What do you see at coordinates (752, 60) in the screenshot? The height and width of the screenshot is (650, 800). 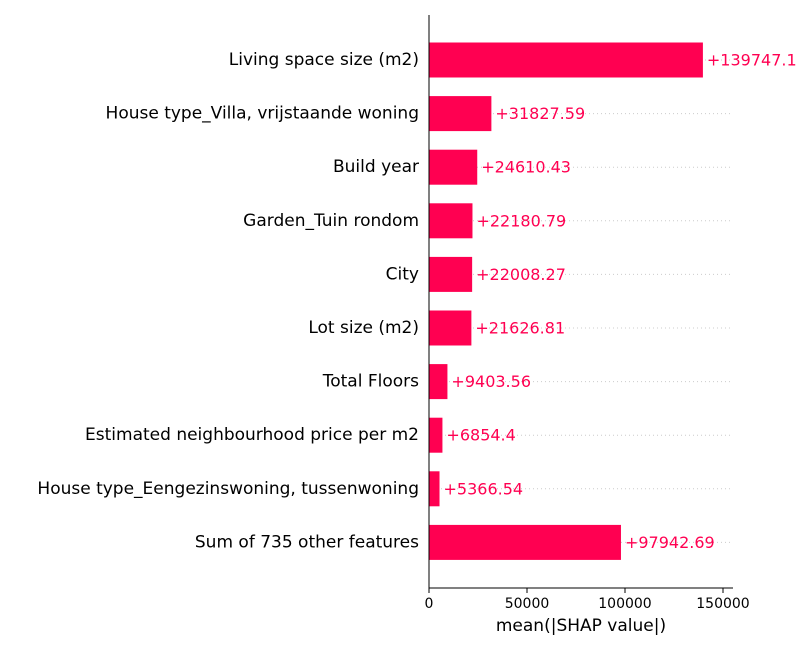 I see `value-label-living-space-size-m2: +139747.1` at bounding box center [752, 60].